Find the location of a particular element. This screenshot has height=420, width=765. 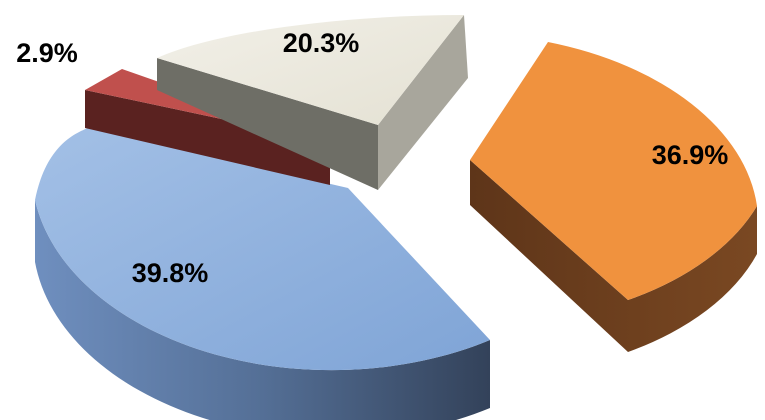

data-label-red: 2.9% is located at coordinates (47, 53).